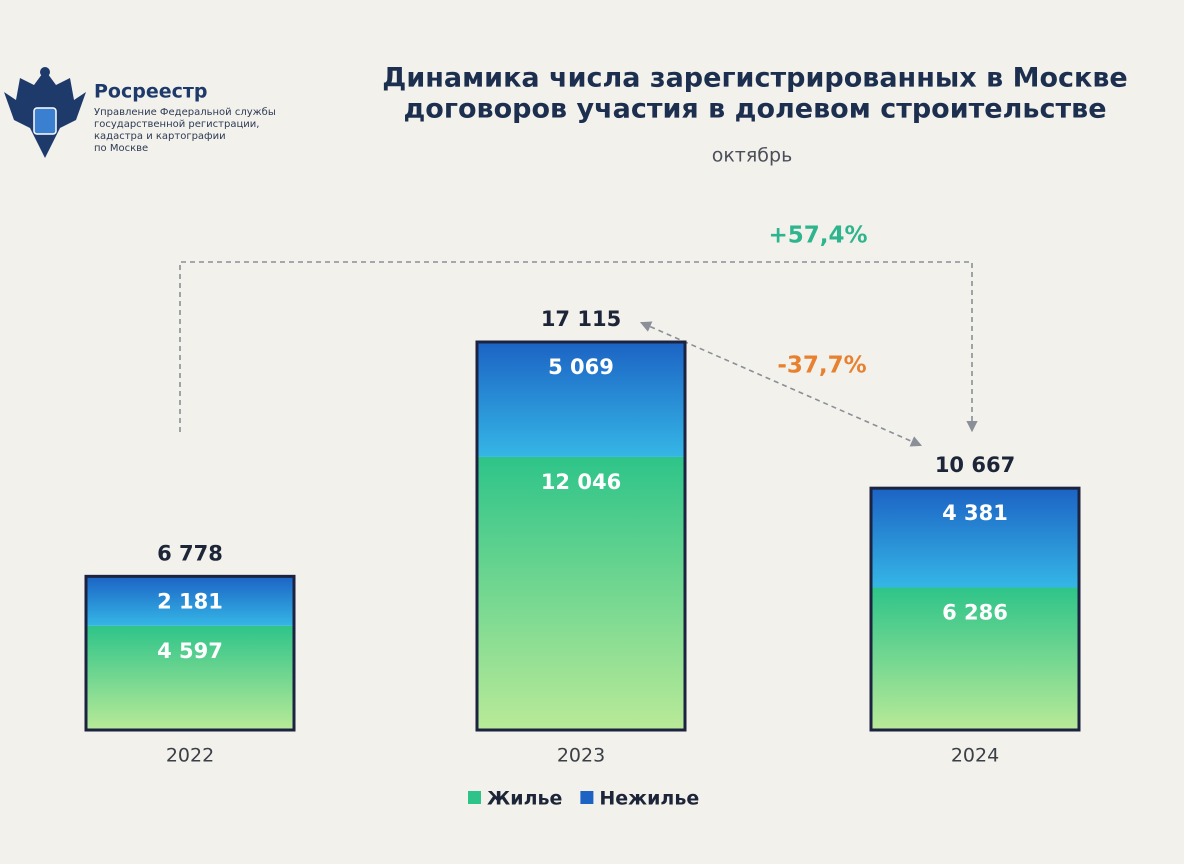  Describe the element at coordinates (524, 799) in the screenshot. I see `legend-label: Жилье` at that location.